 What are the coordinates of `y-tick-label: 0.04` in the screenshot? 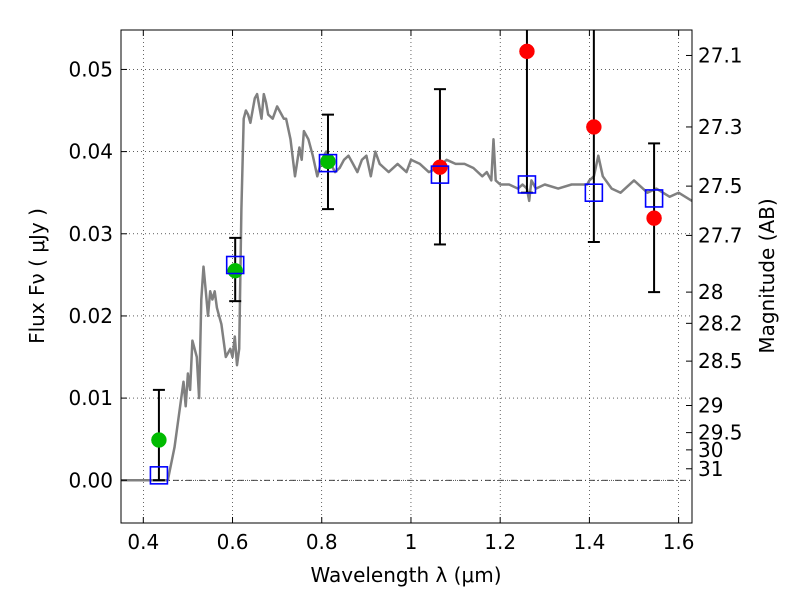 It's located at (90, 152).